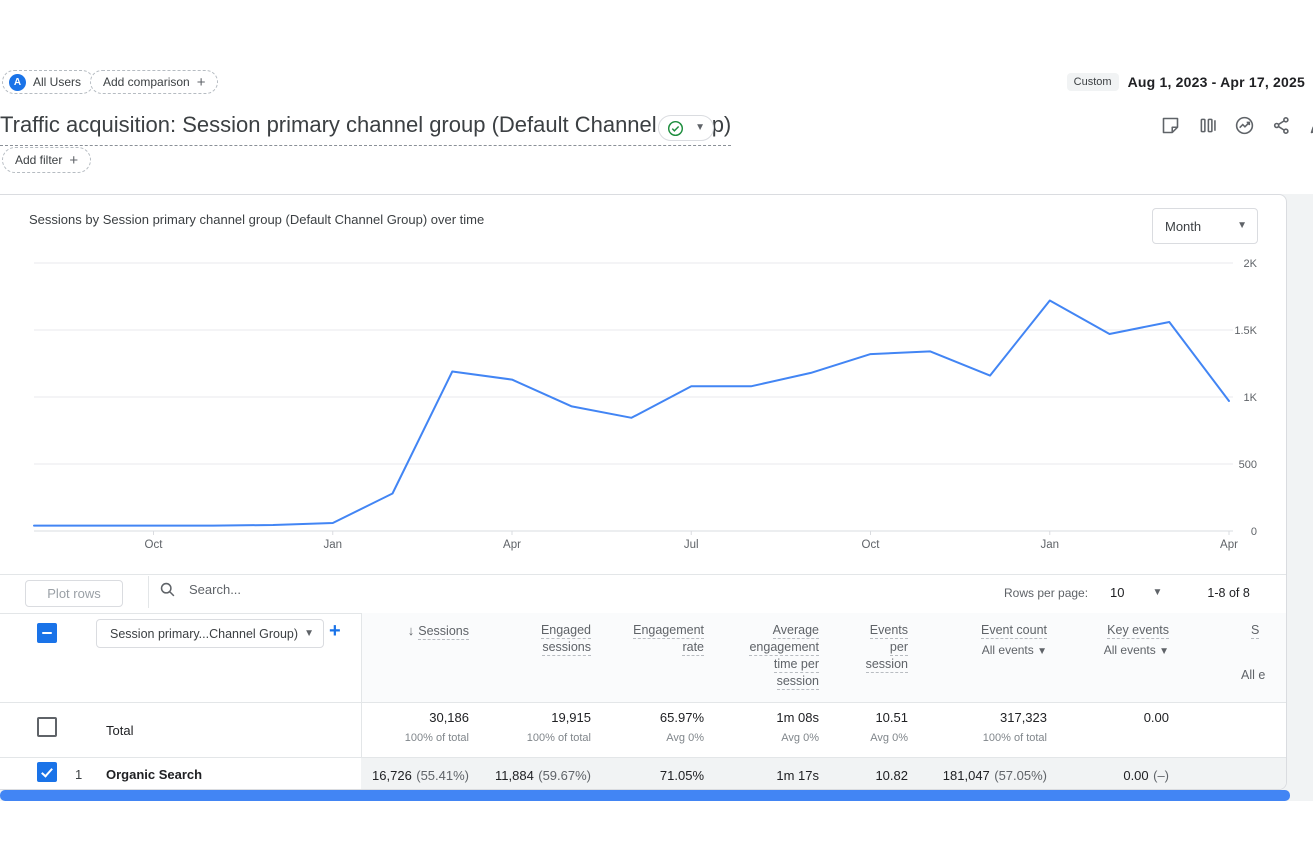 The image size is (1313, 854). I want to click on svg-text: 2K, so click(1251, 264).